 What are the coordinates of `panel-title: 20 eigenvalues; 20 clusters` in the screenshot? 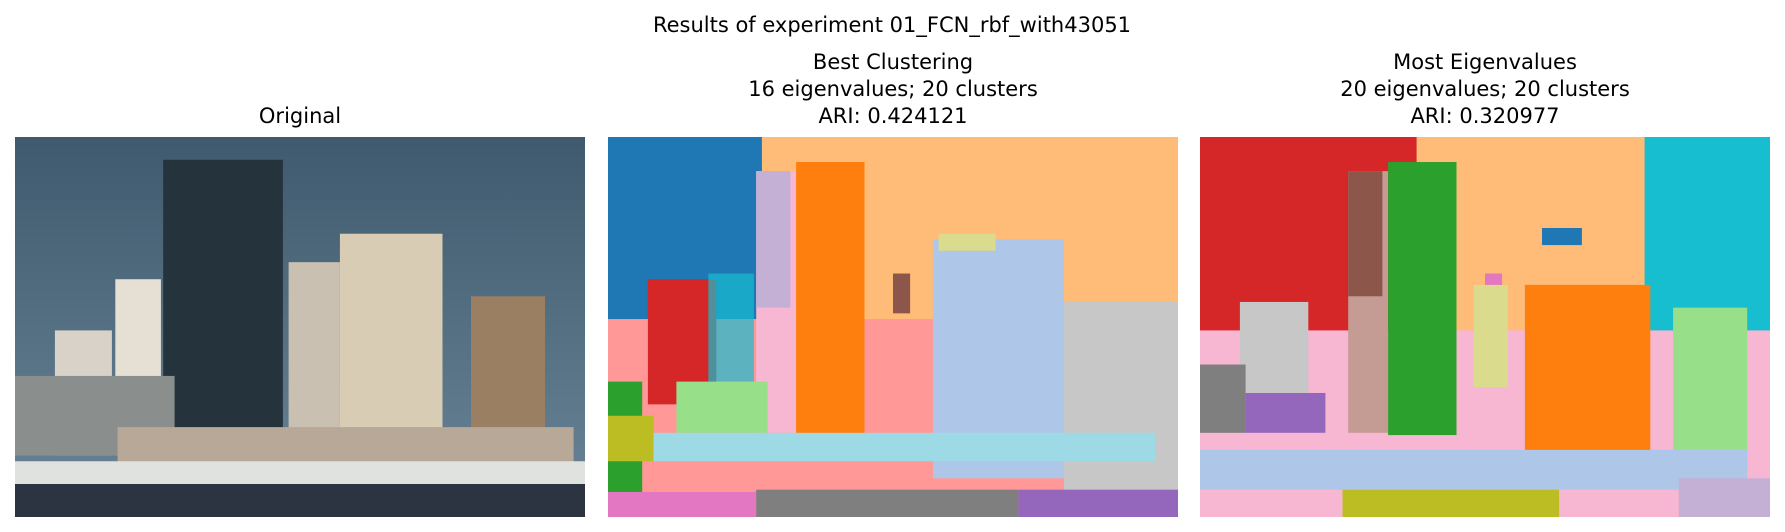 It's located at (1485, 89).